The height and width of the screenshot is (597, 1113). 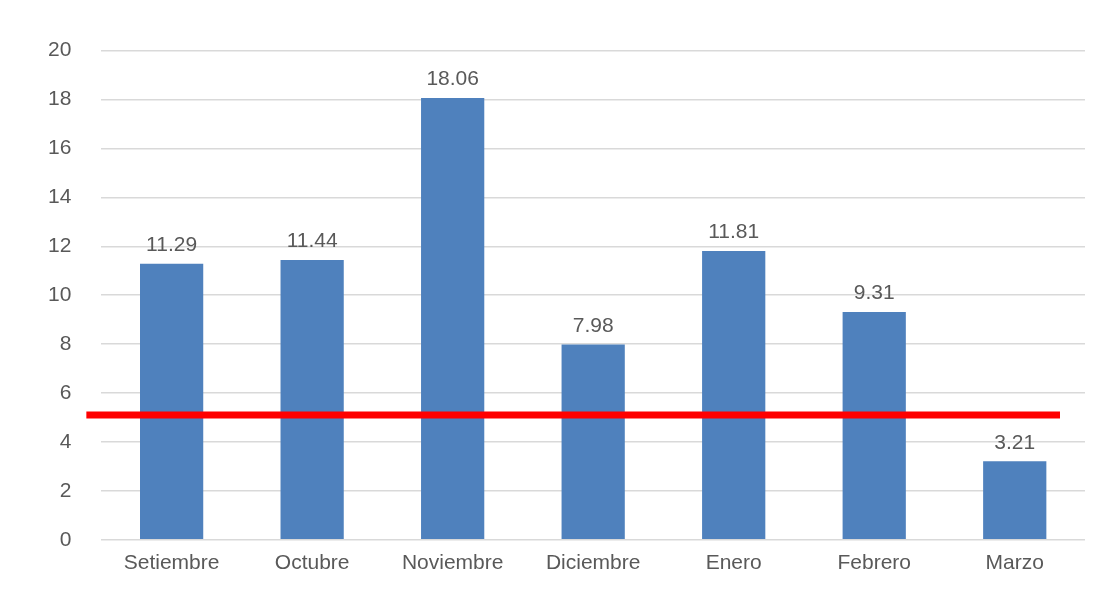 I want to click on y-tick-label: 10, so click(x=60, y=293).